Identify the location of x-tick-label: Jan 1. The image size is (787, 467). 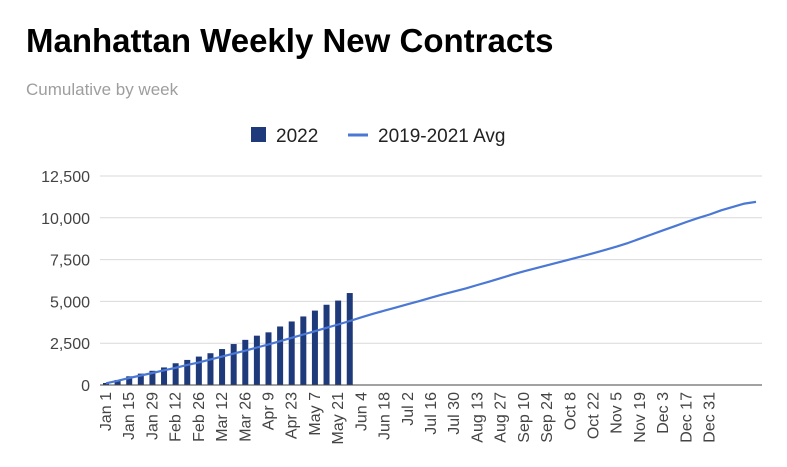
(106, 411).